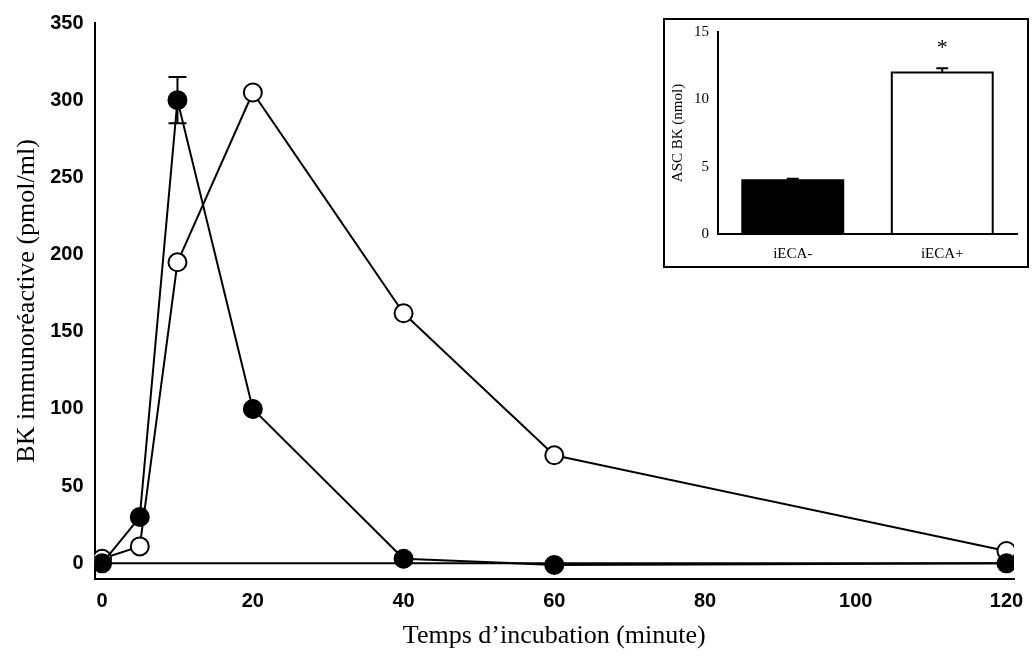 This screenshot has height=664, width=1036. What do you see at coordinates (67, 330) in the screenshot?
I see `y-tick-label: 150` at bounding box center [67, 330].